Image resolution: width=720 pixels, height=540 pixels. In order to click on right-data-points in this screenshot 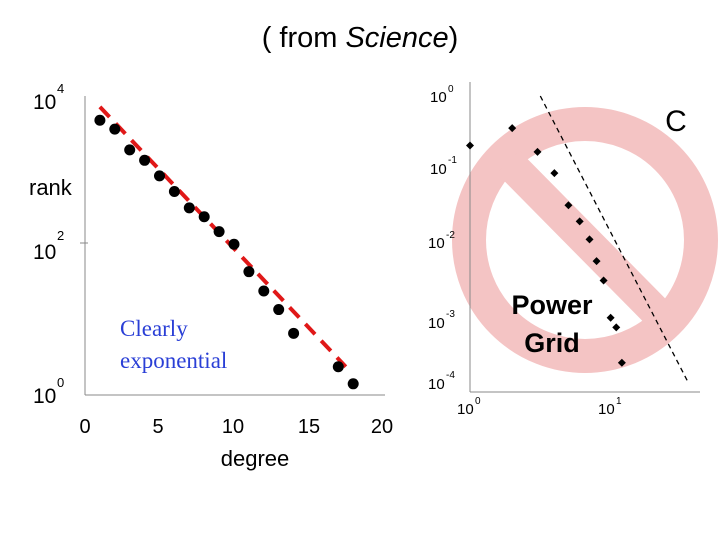, I will do `click(546, 245)`.